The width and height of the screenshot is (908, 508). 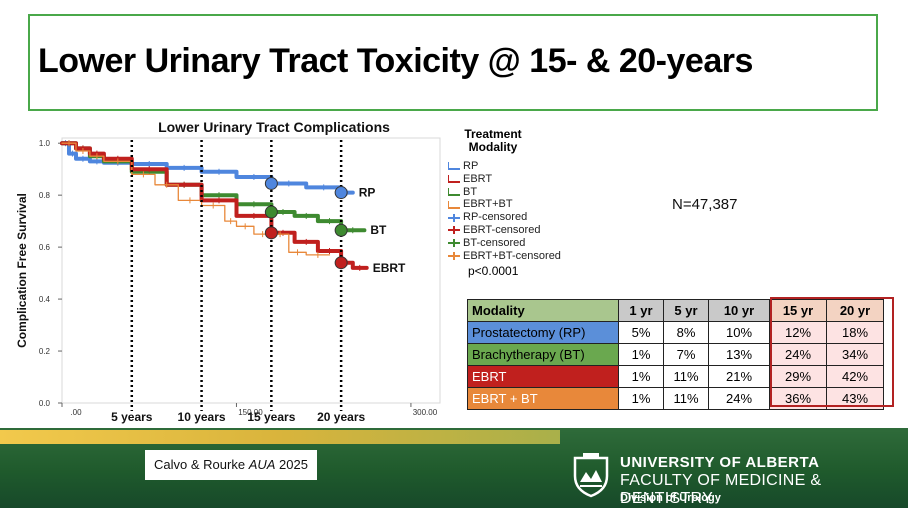 What do you see at coordinates (670, 498) in the screenshot?
I see `footer-division: Division of Urology` at bounding box center [670, 498].